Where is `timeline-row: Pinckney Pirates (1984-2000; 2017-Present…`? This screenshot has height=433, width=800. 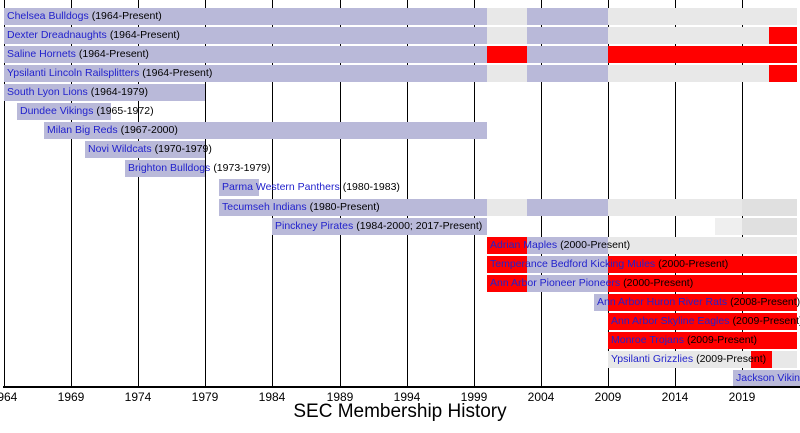 timeline-row: Pinckney Pirates (1984-2000; 2017-Present… is located at coordinates (400, 226).